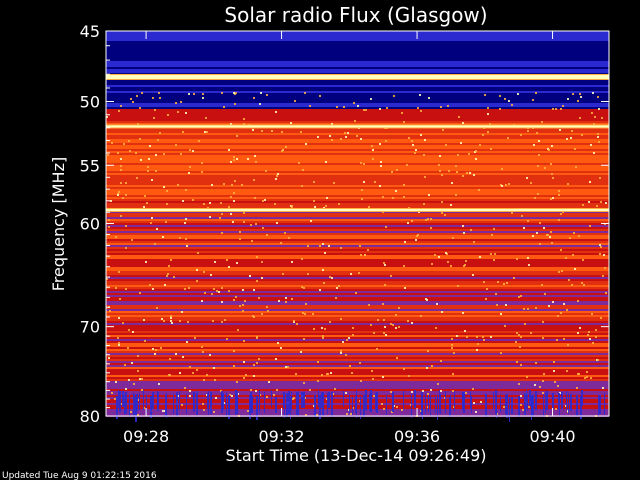  Describe the element at coordinates (58, 224) in the screenshot. I see `y-axis-label: Frequency [MHz]` at that location.